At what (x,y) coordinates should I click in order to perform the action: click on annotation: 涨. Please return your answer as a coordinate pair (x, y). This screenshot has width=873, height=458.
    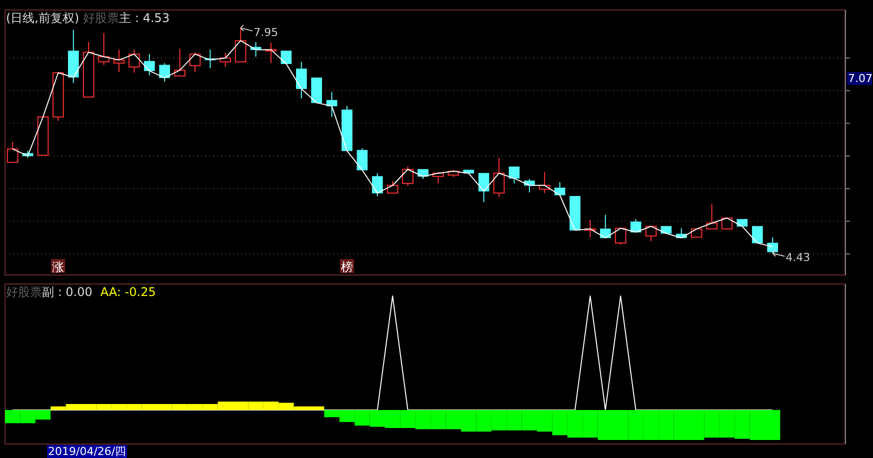
    Looking at the image, I should click on (58, 267).